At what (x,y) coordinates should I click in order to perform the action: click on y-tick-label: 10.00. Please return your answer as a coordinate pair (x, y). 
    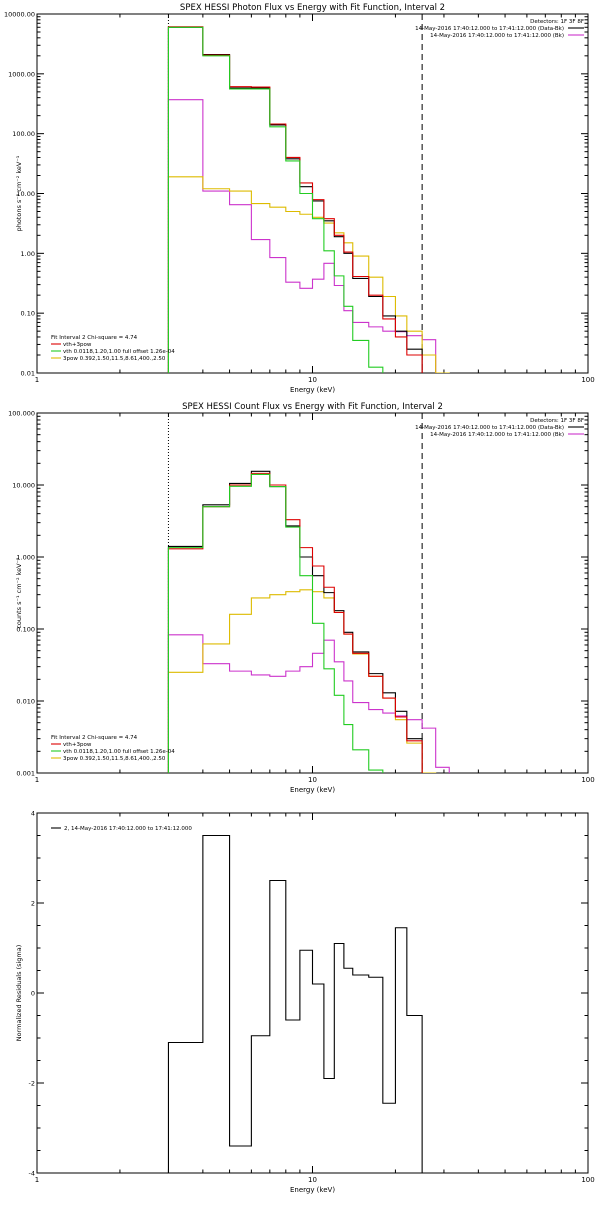
    Looking at the image, I should click on (25, 194).